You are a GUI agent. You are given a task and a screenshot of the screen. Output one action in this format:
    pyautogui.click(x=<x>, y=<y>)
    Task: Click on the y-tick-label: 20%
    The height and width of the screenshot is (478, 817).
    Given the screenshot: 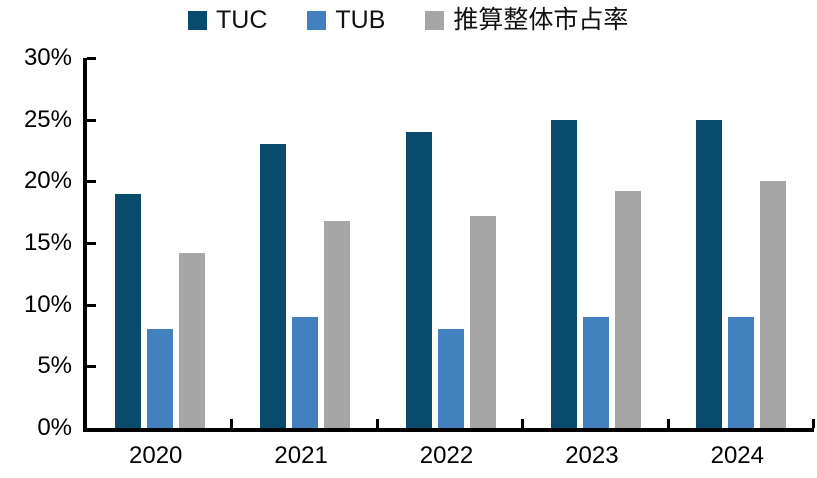 What is the action you would take?
    pyautogui.click(x=47, y=181)
    